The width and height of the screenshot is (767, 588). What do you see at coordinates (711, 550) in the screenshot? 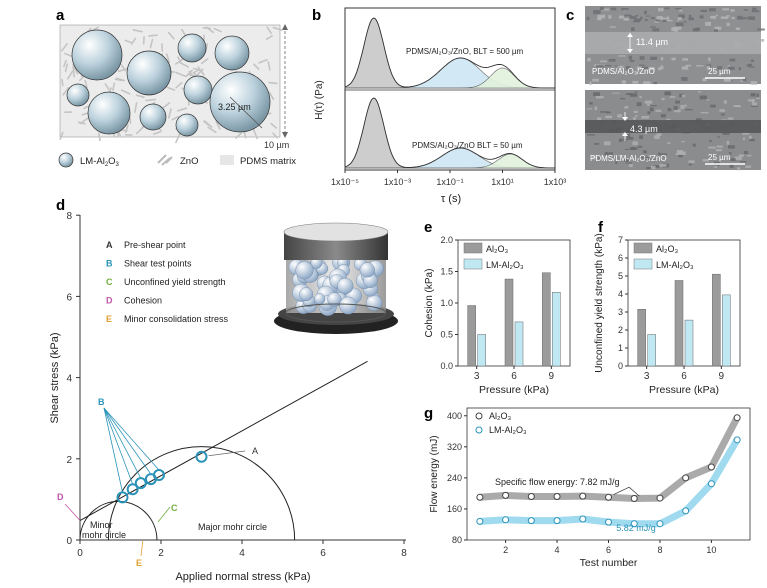
I see `xtick-label: 10` at bounding box center [711, 550].